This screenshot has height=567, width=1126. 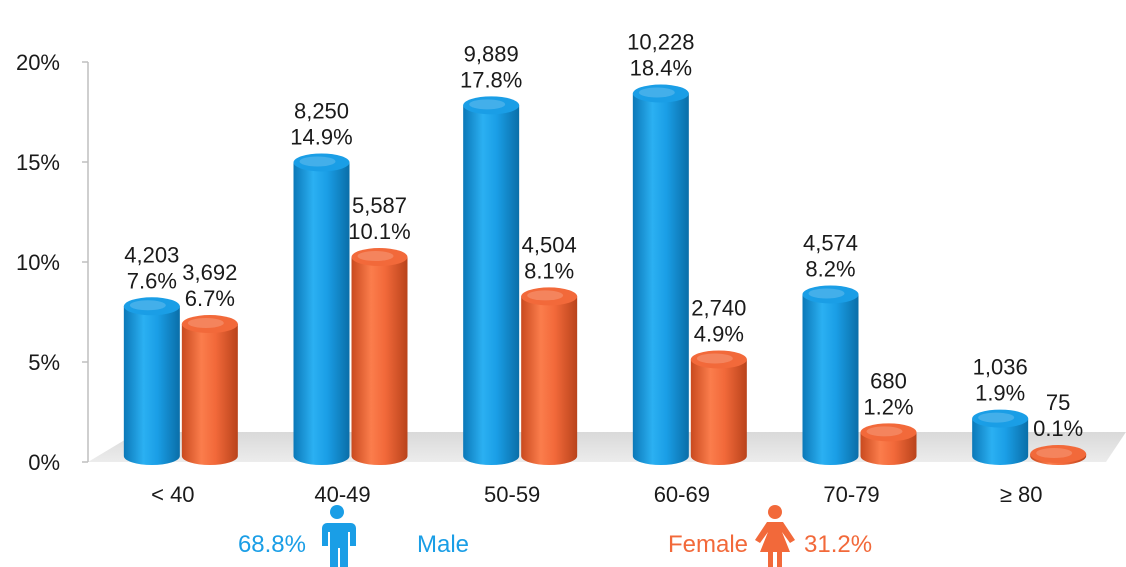 I want to click on data-label-count: 1,036, so click(x=1000, y=367).